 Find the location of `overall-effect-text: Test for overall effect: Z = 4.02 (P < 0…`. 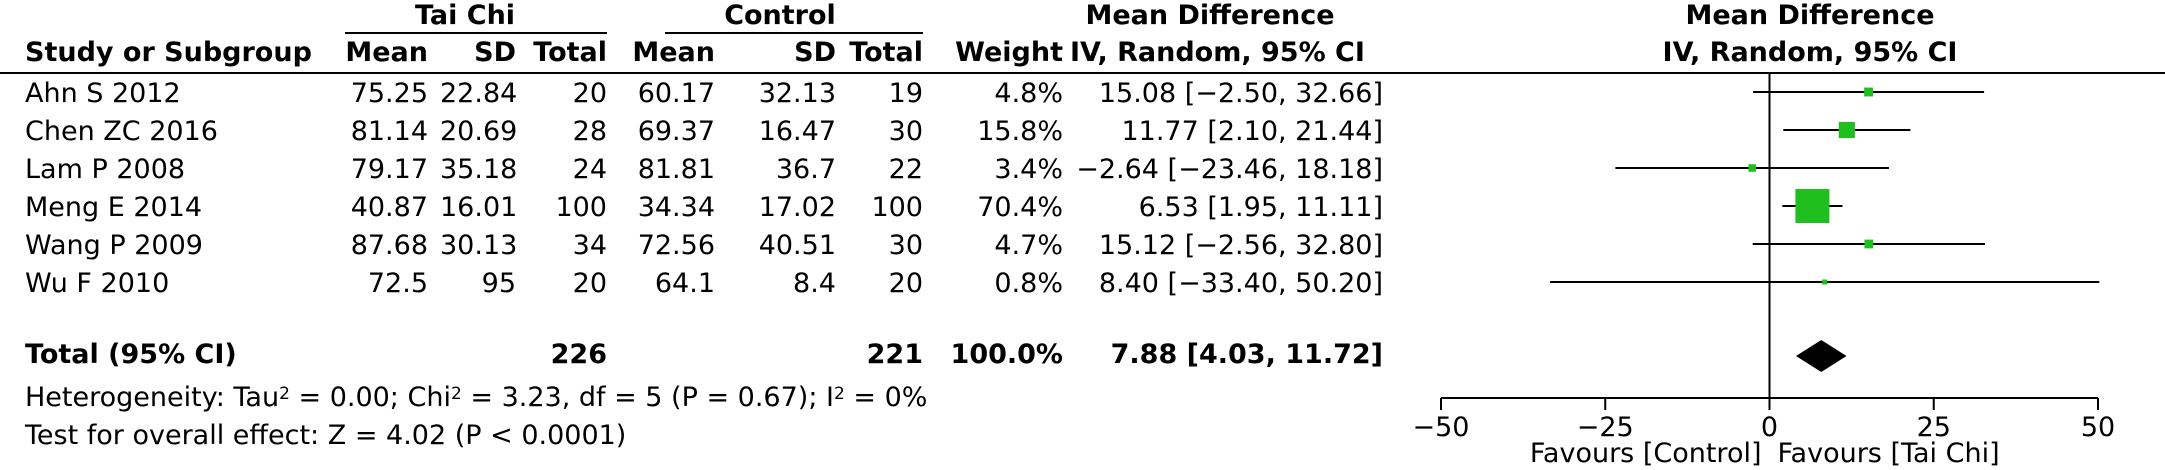

overall-effect-text: Test for overall effect: Z = 4.02 (P < 0… is located at coordinates (326, 435).